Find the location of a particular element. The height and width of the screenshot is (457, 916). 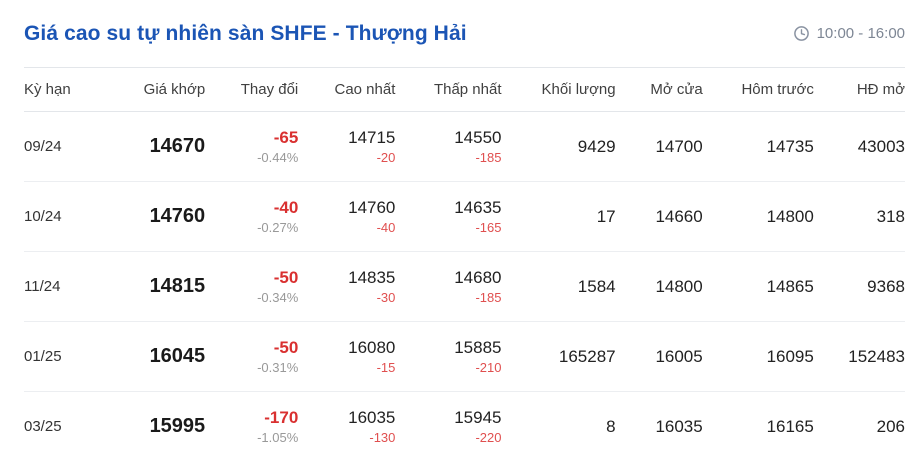

cell-change: -65 -0.44% is located at coordinates (251, 147).